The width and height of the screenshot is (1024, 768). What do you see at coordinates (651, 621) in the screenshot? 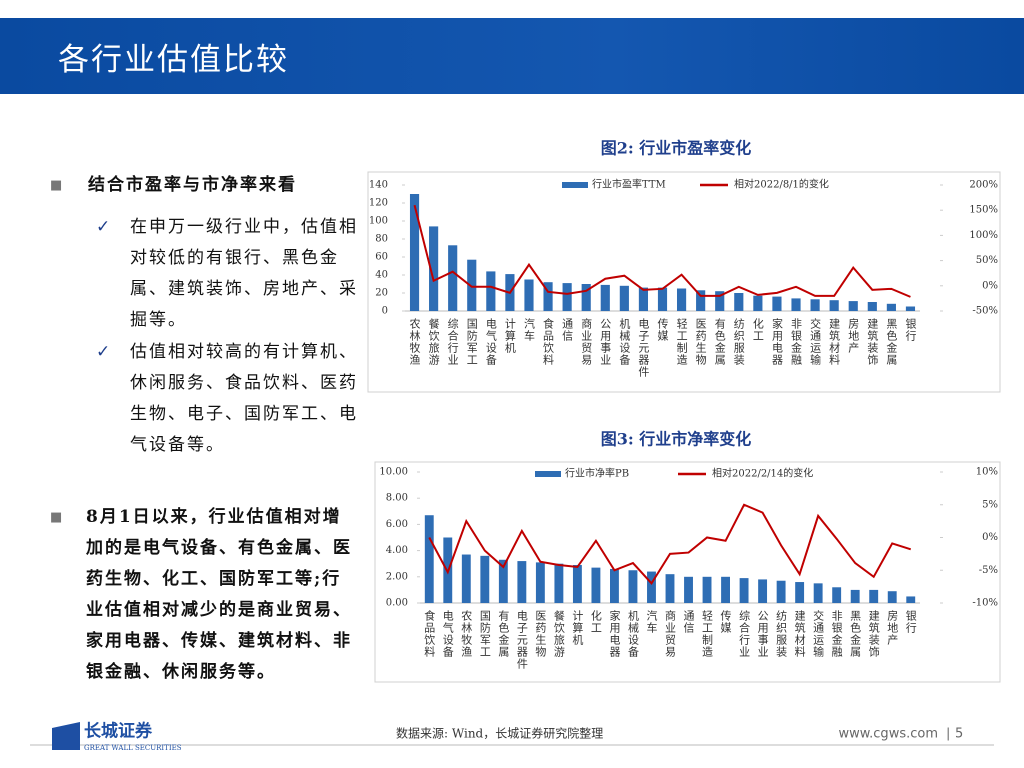
I see `x-tick-label: 汽车` at bounding box center [651, 621].